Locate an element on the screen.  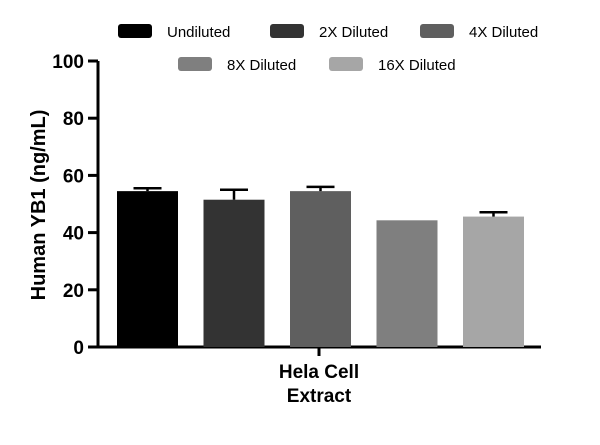
legend-label: 16X Diluted is located at coordinates (417, 65).